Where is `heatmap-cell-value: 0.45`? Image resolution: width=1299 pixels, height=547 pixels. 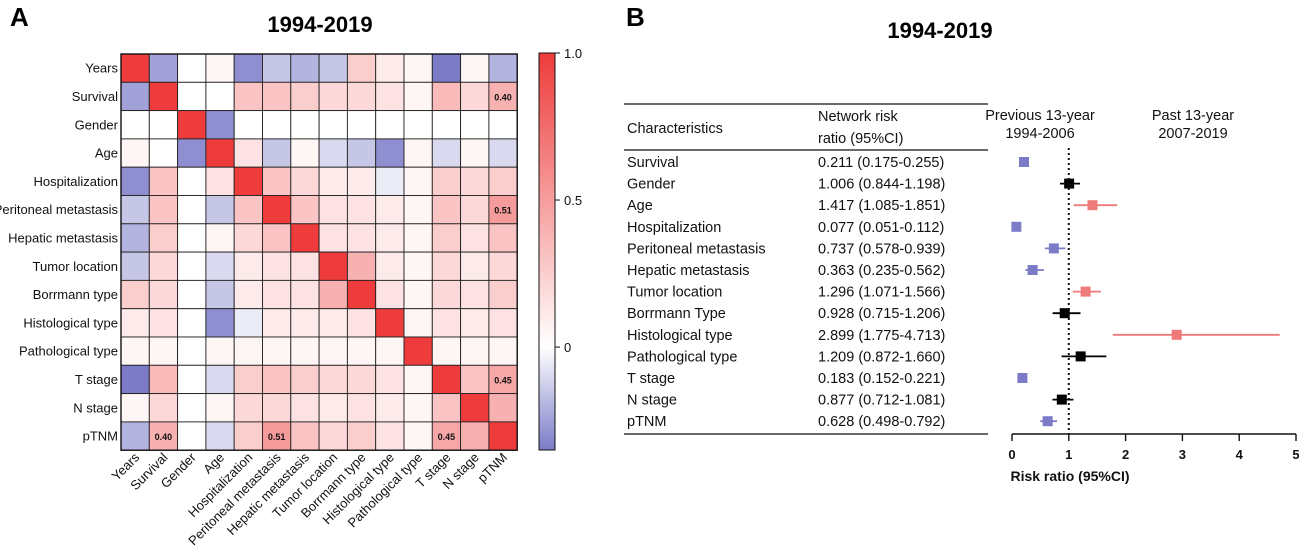
heatmap-cell-value: 0.45 is located at coordinates (447, 437).